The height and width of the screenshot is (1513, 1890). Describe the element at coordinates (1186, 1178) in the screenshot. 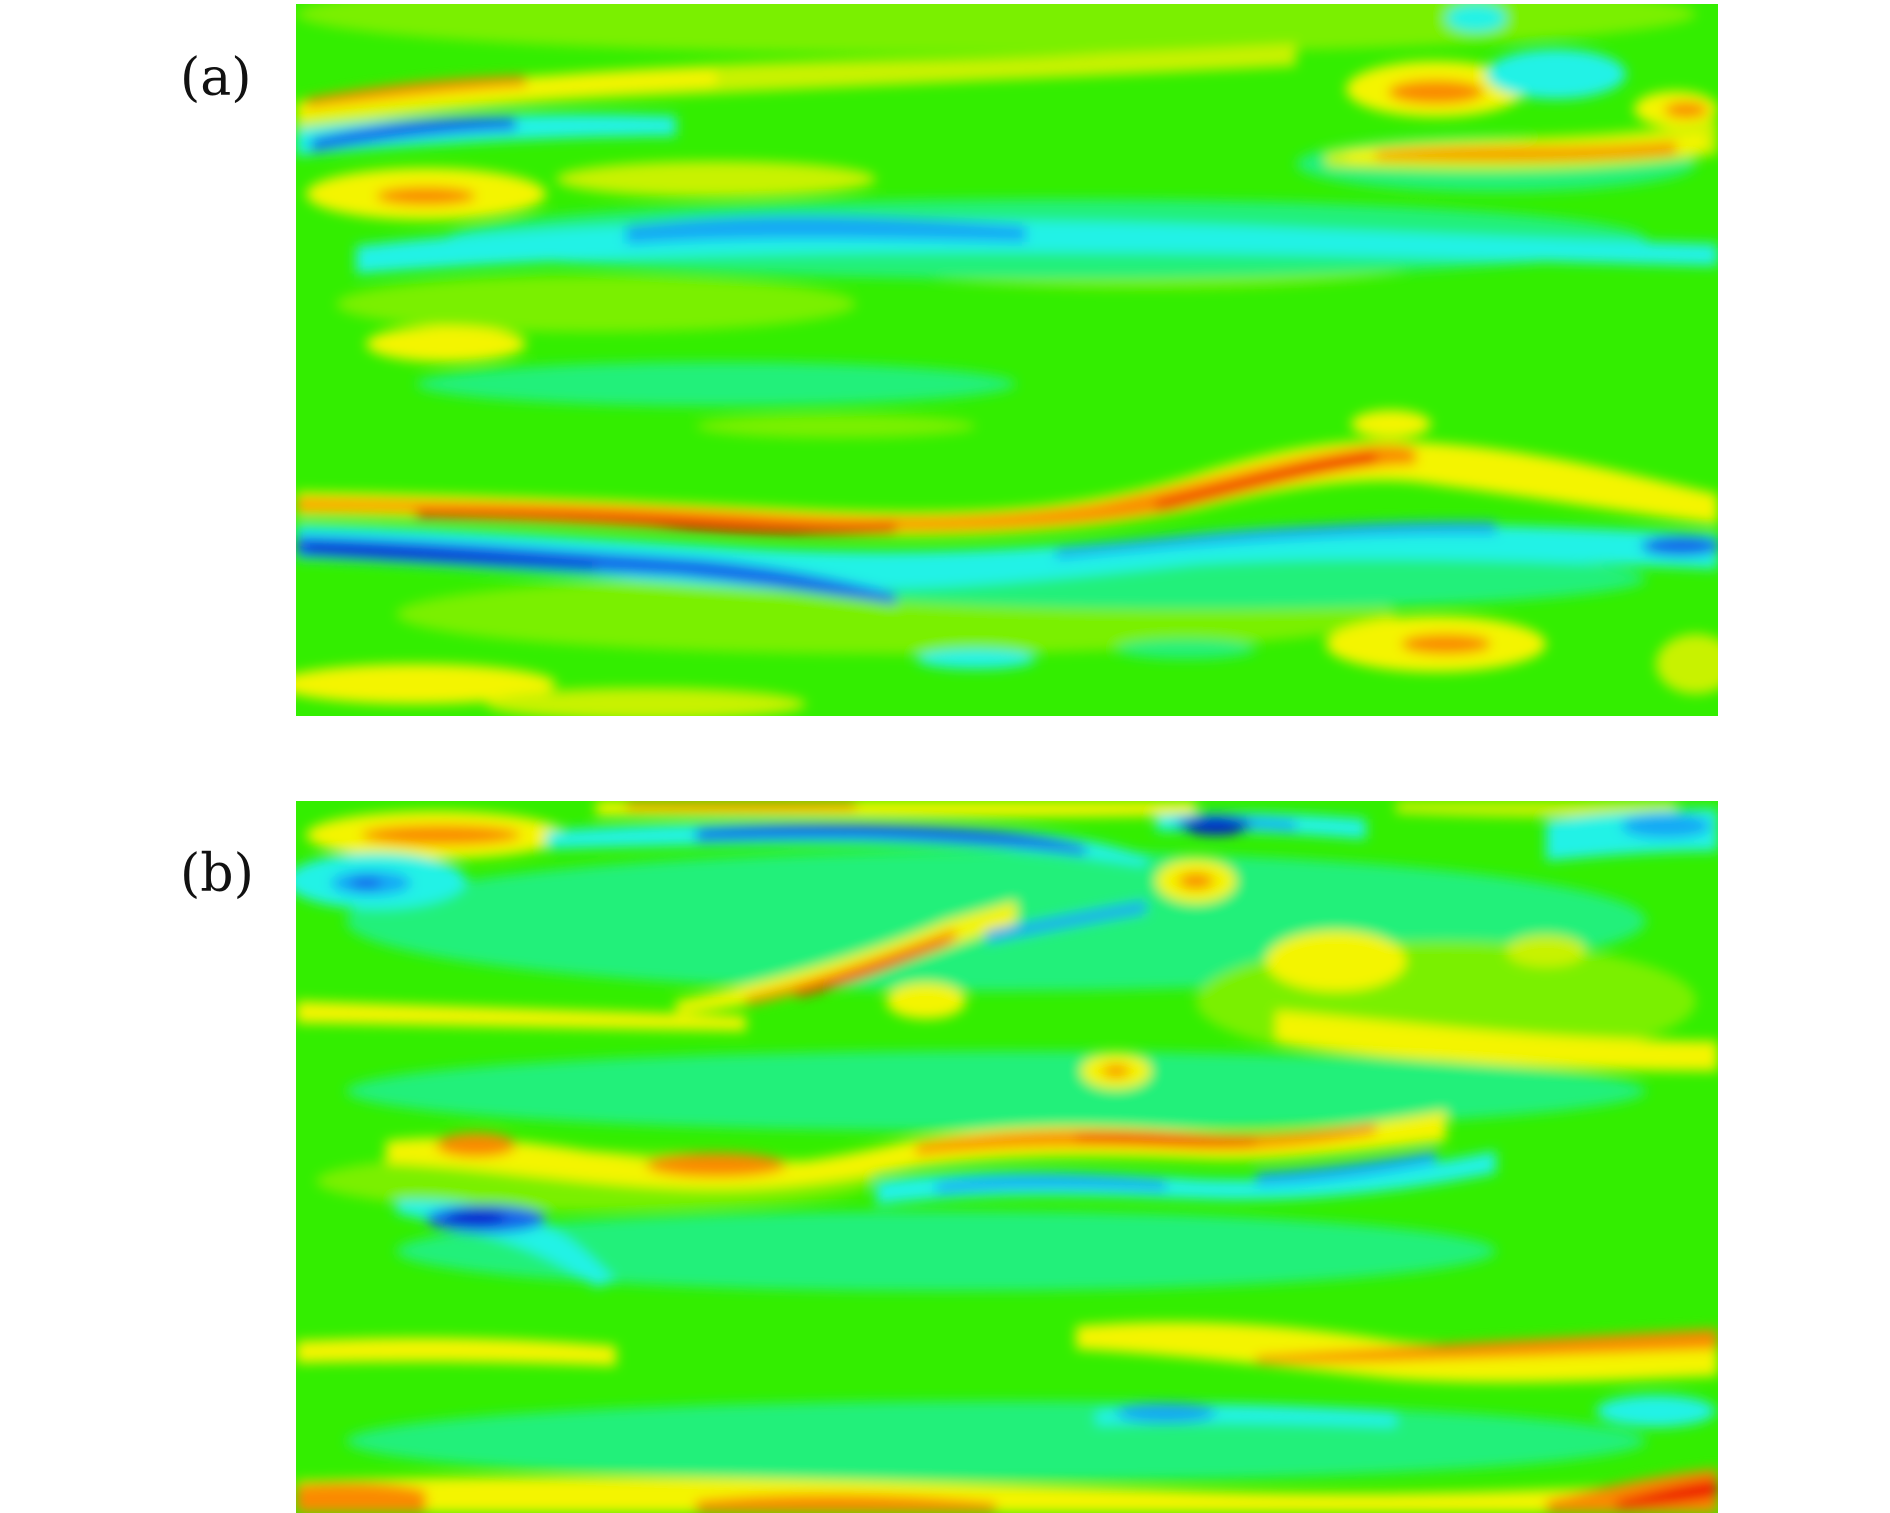

I see `cyan-band` at that location.